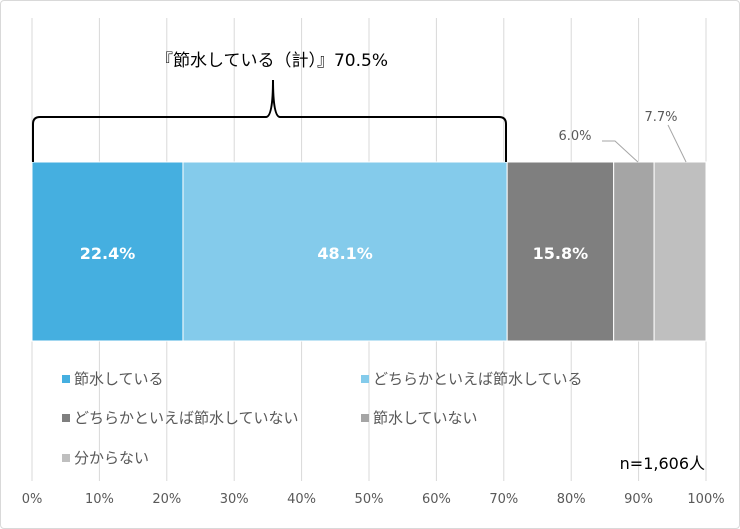  What do you see at coordinates (660, 117) in the screenshot?
I see `data-label: 7.7%` at bounding box center [660, 117].